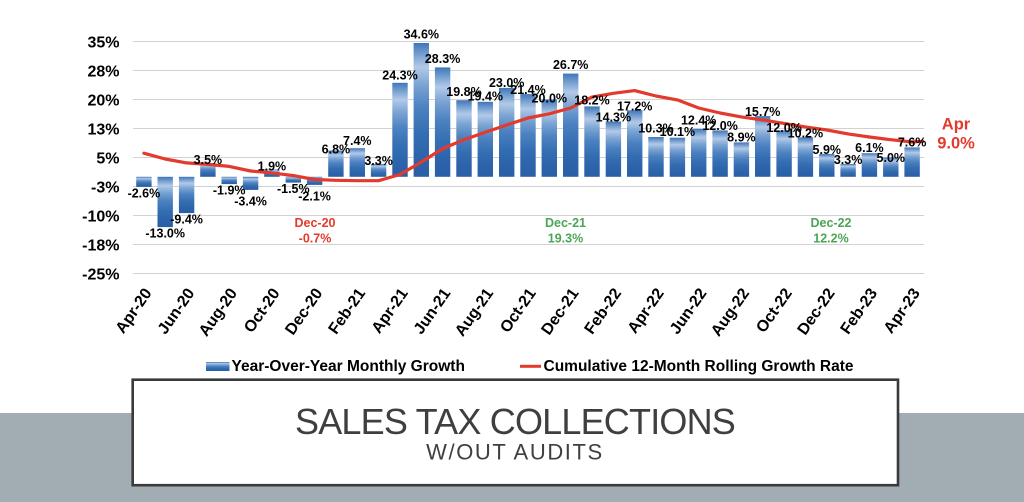 Image resolution: width=1024 pixels, height=502 pixels. I want to click on svg-text:Cumulative 12-Month Rolling Gr: Cumulative 12-Month Rolling Growth Rate, so click(699, 366).